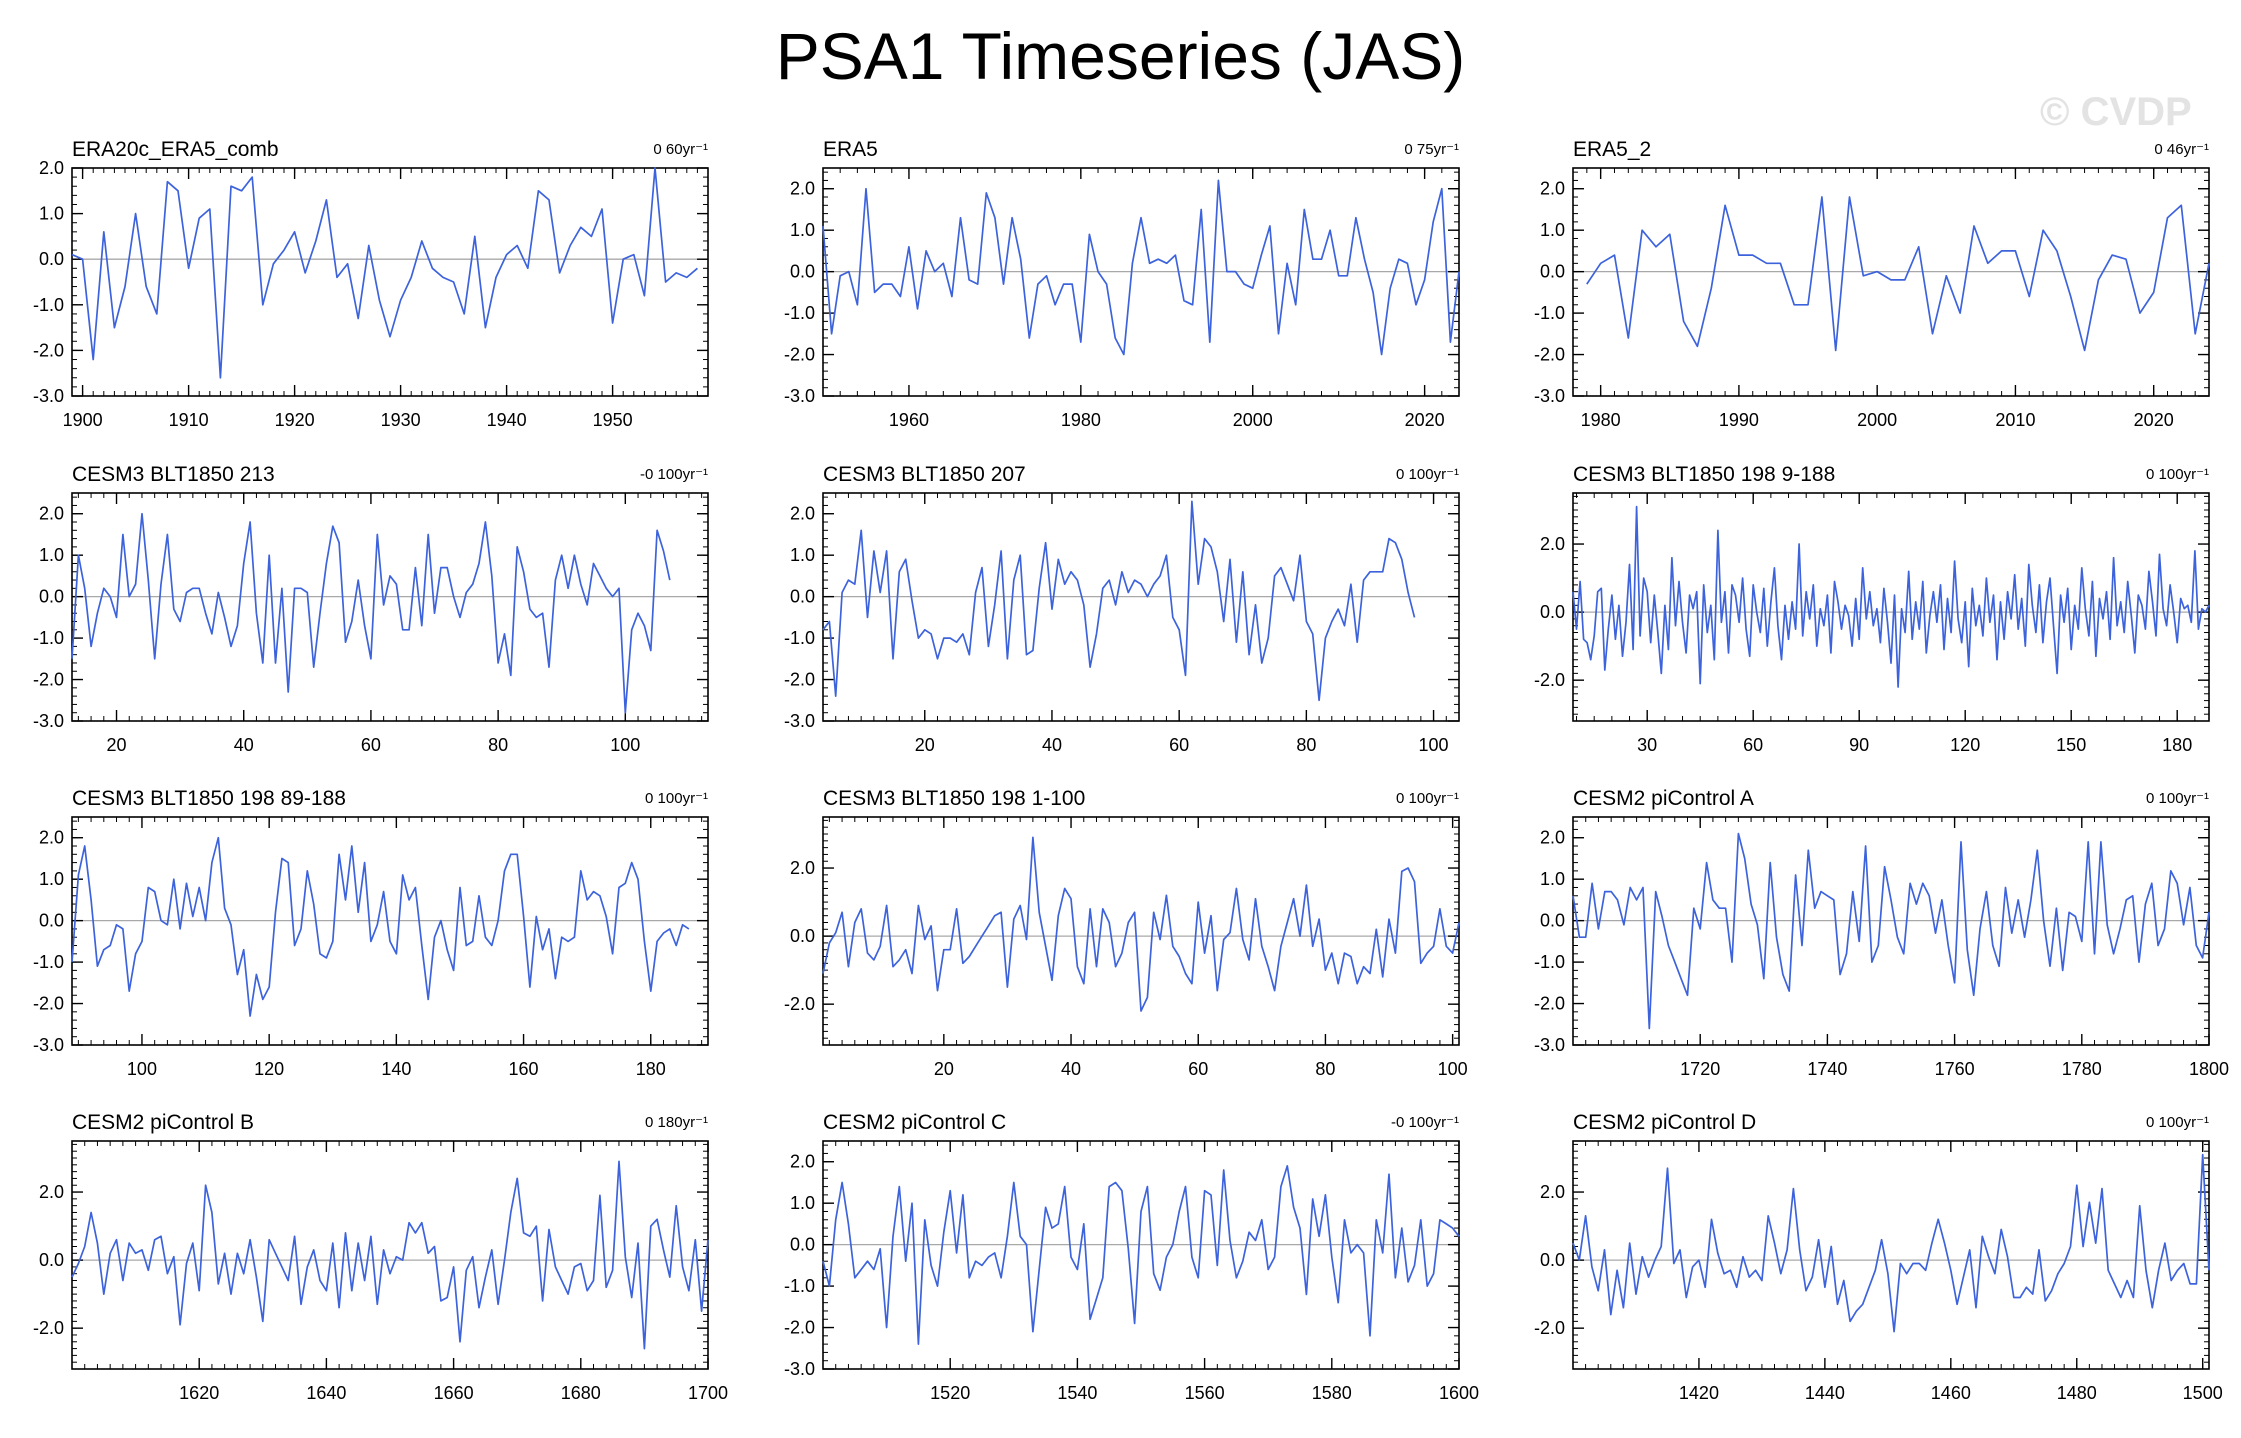 This screenshot has width=2241, height=1438. Describe the element at coordinates (1325, 1069) in the screenshot. I see `x-tick-label: 80` at that location.